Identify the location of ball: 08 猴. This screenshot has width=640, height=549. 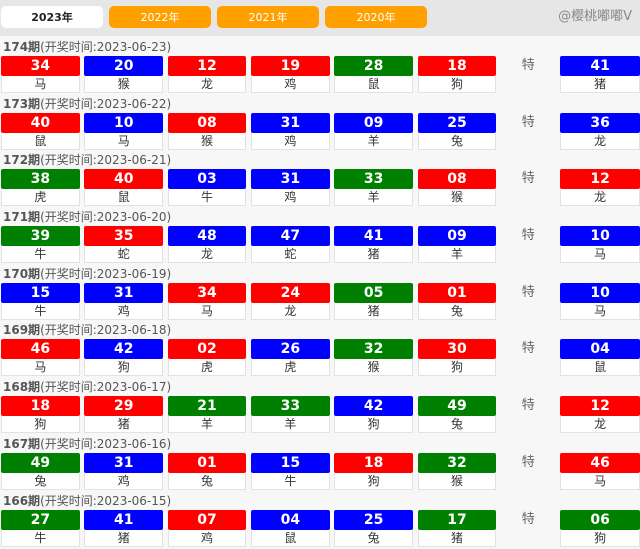
(207, 131).